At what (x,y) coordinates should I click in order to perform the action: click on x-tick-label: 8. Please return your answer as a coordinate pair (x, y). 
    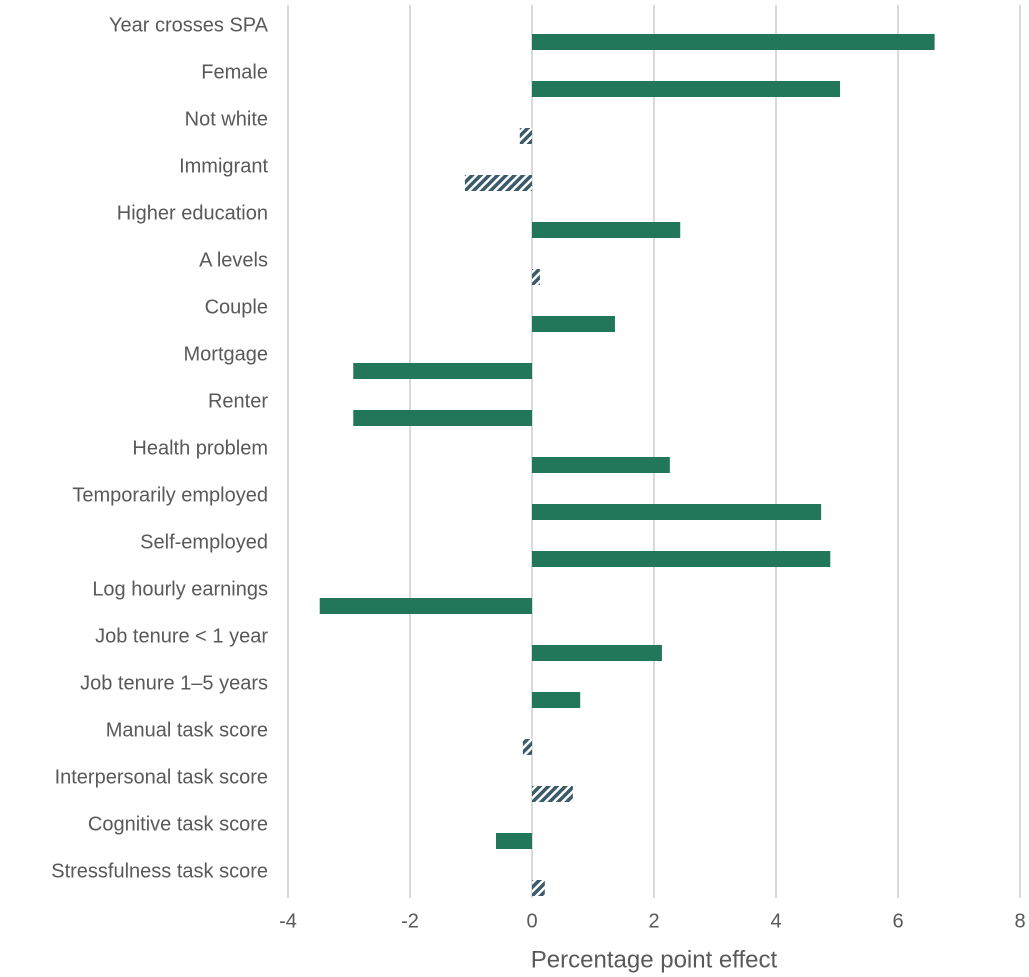
    Looking at the image, I should click on (1019, 921).